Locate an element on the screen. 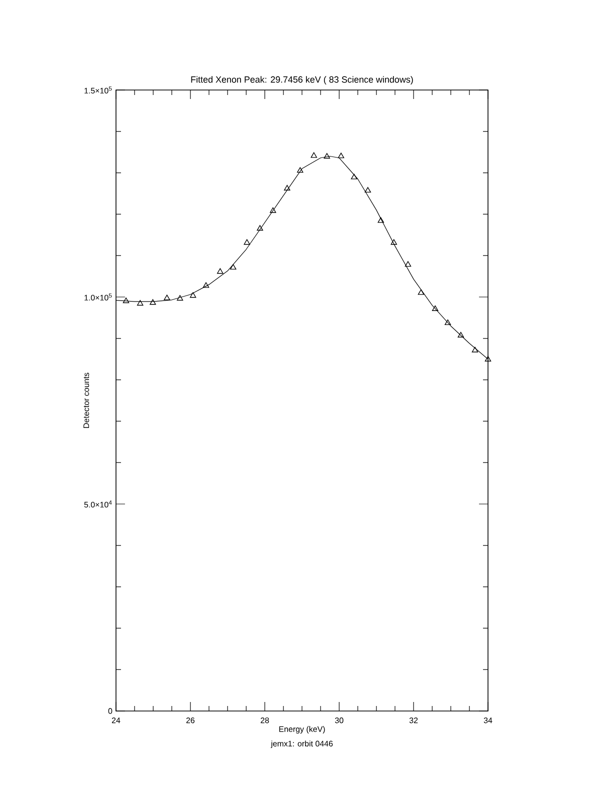 The image size is (612, 792). y-tick-label: 0 is located at coordinates (110, 711).